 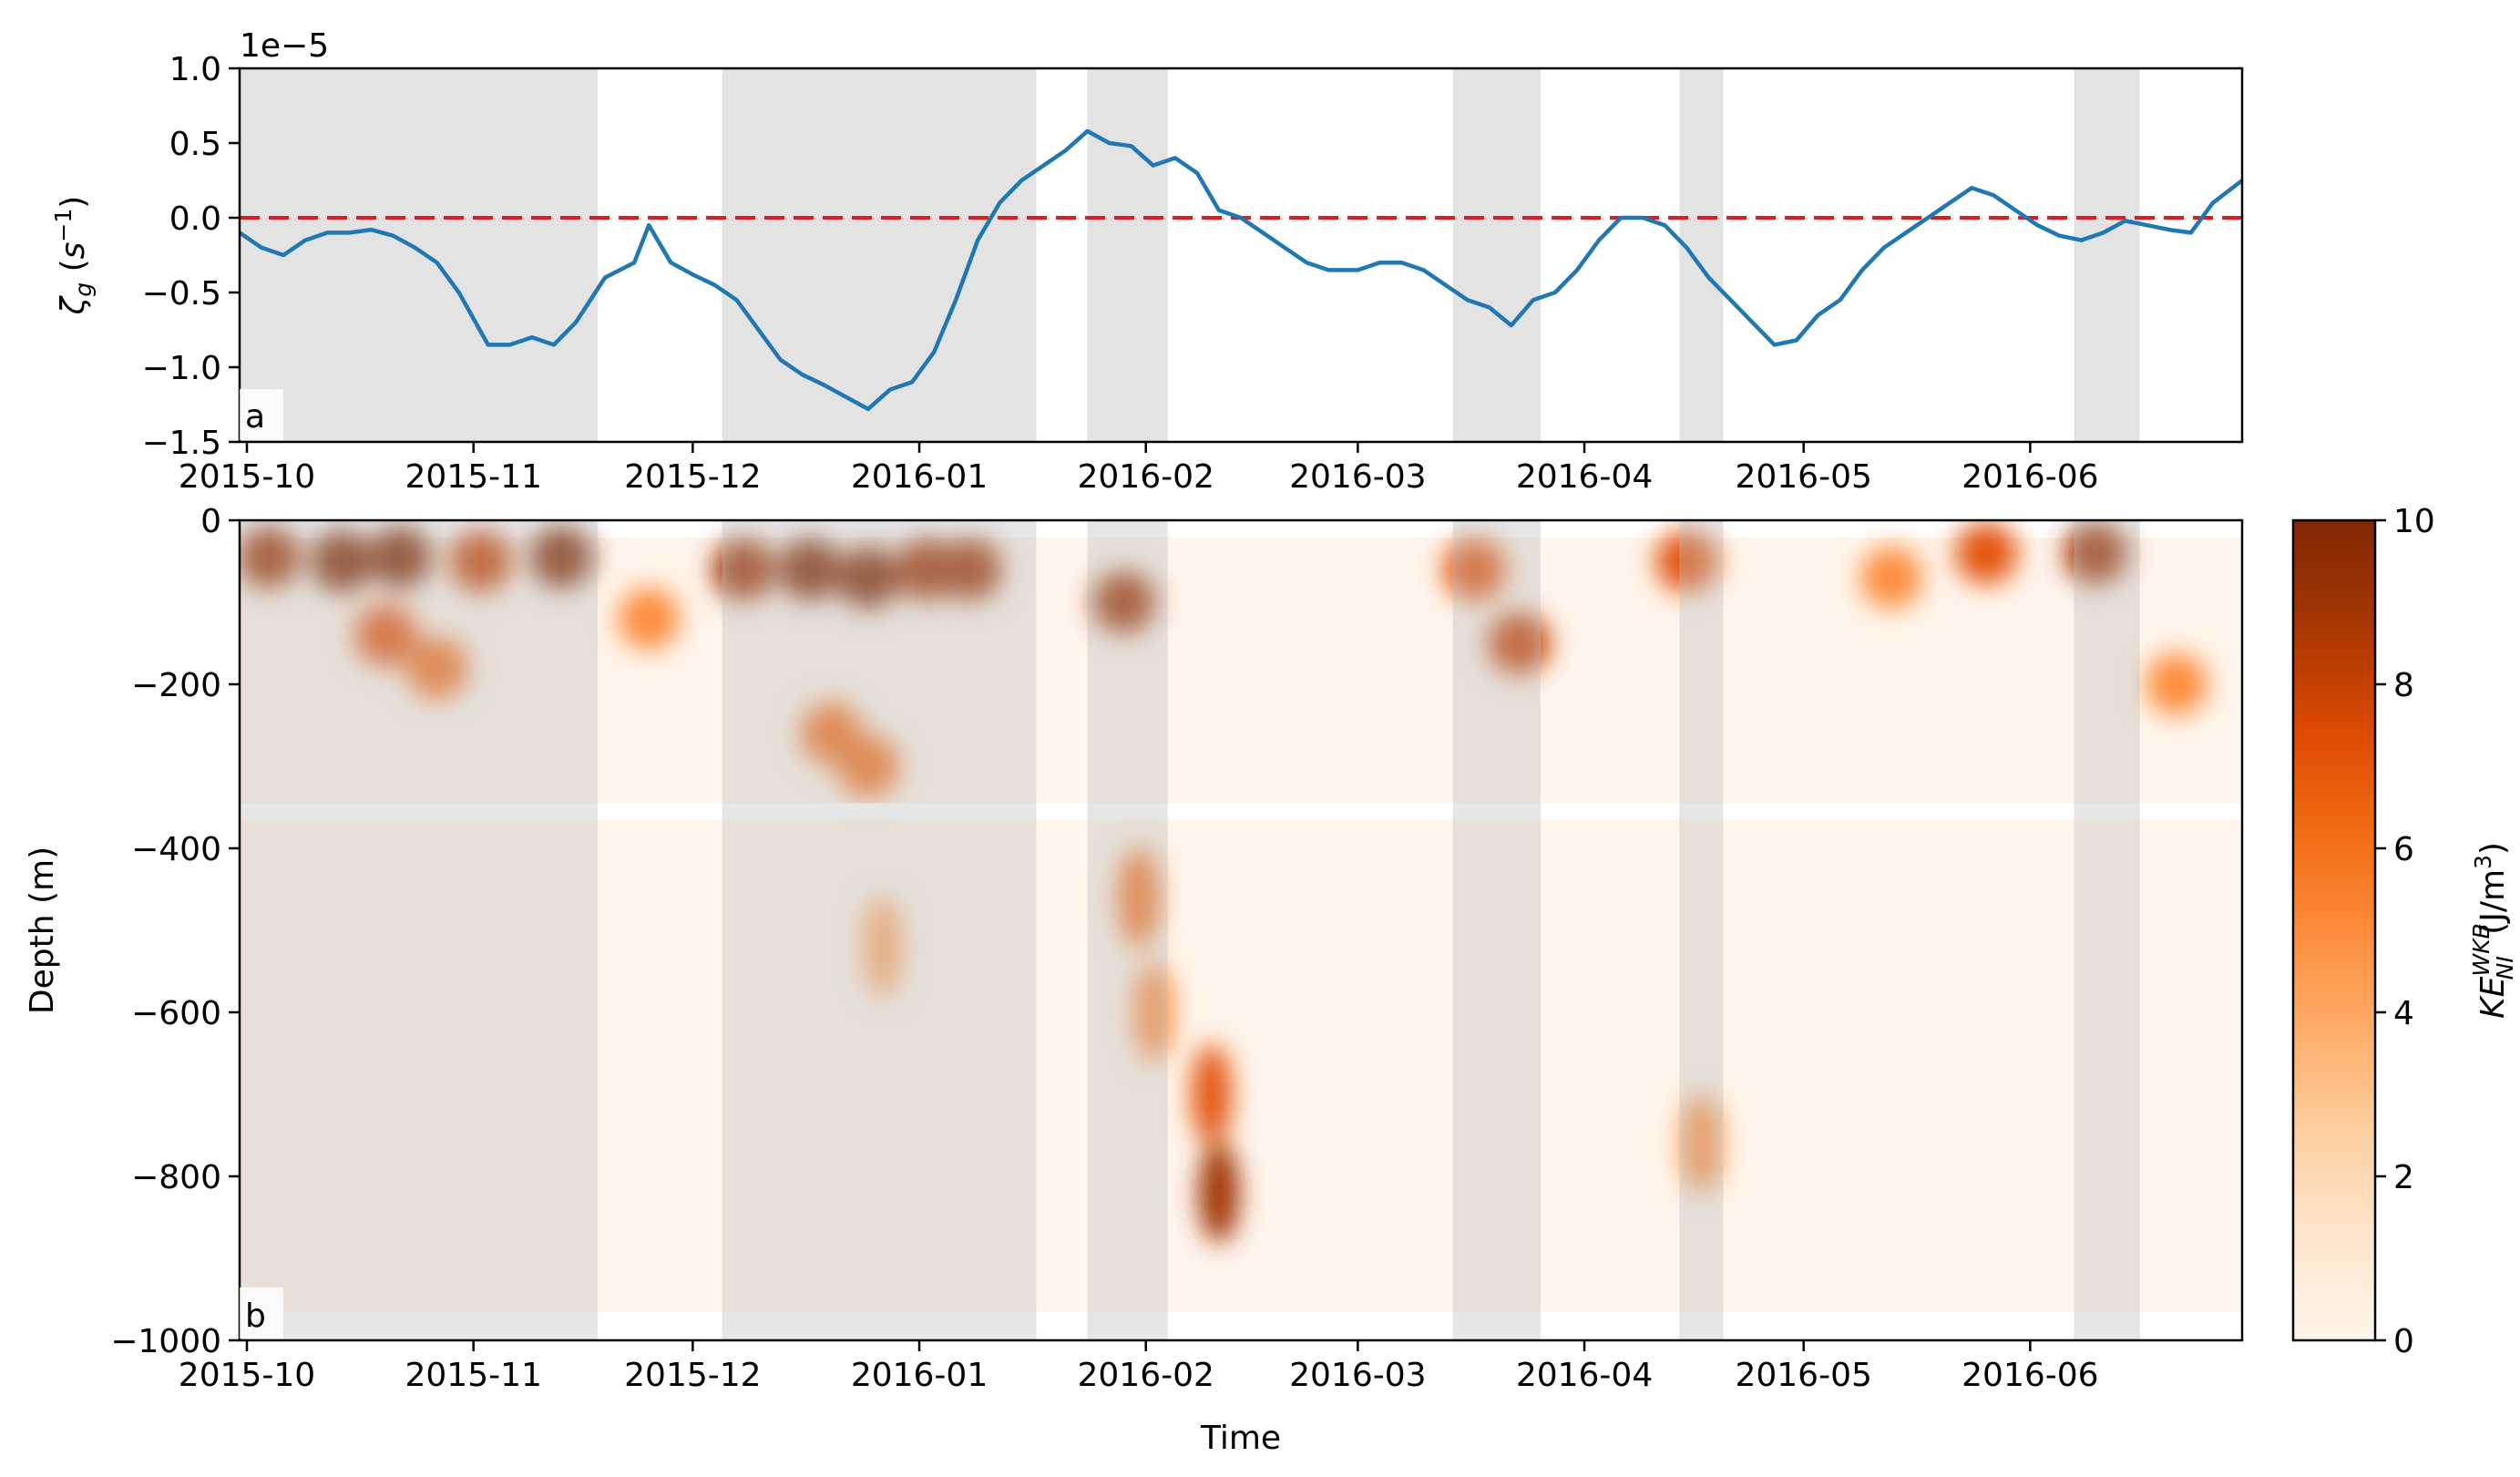 What do you see at coordinates (195, 144) in the screenshot?
I see `y-tick-label: 0.5` at bounding box center [195, 144].